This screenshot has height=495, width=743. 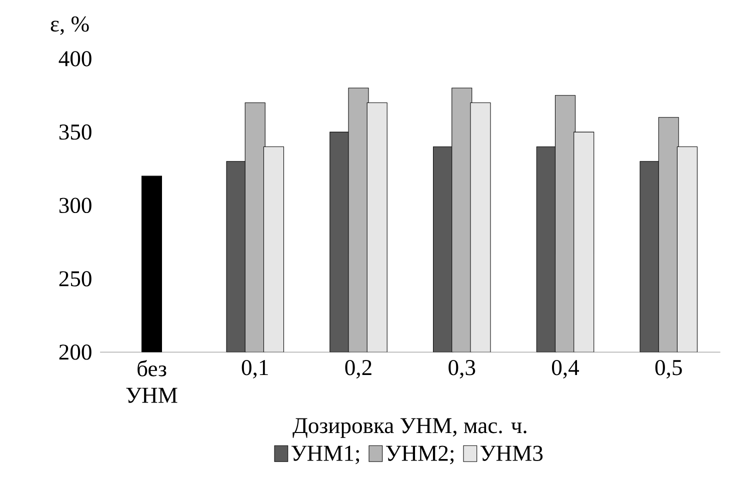 I want to click on legend-label: УНМ3, so click(x=511, y=454).